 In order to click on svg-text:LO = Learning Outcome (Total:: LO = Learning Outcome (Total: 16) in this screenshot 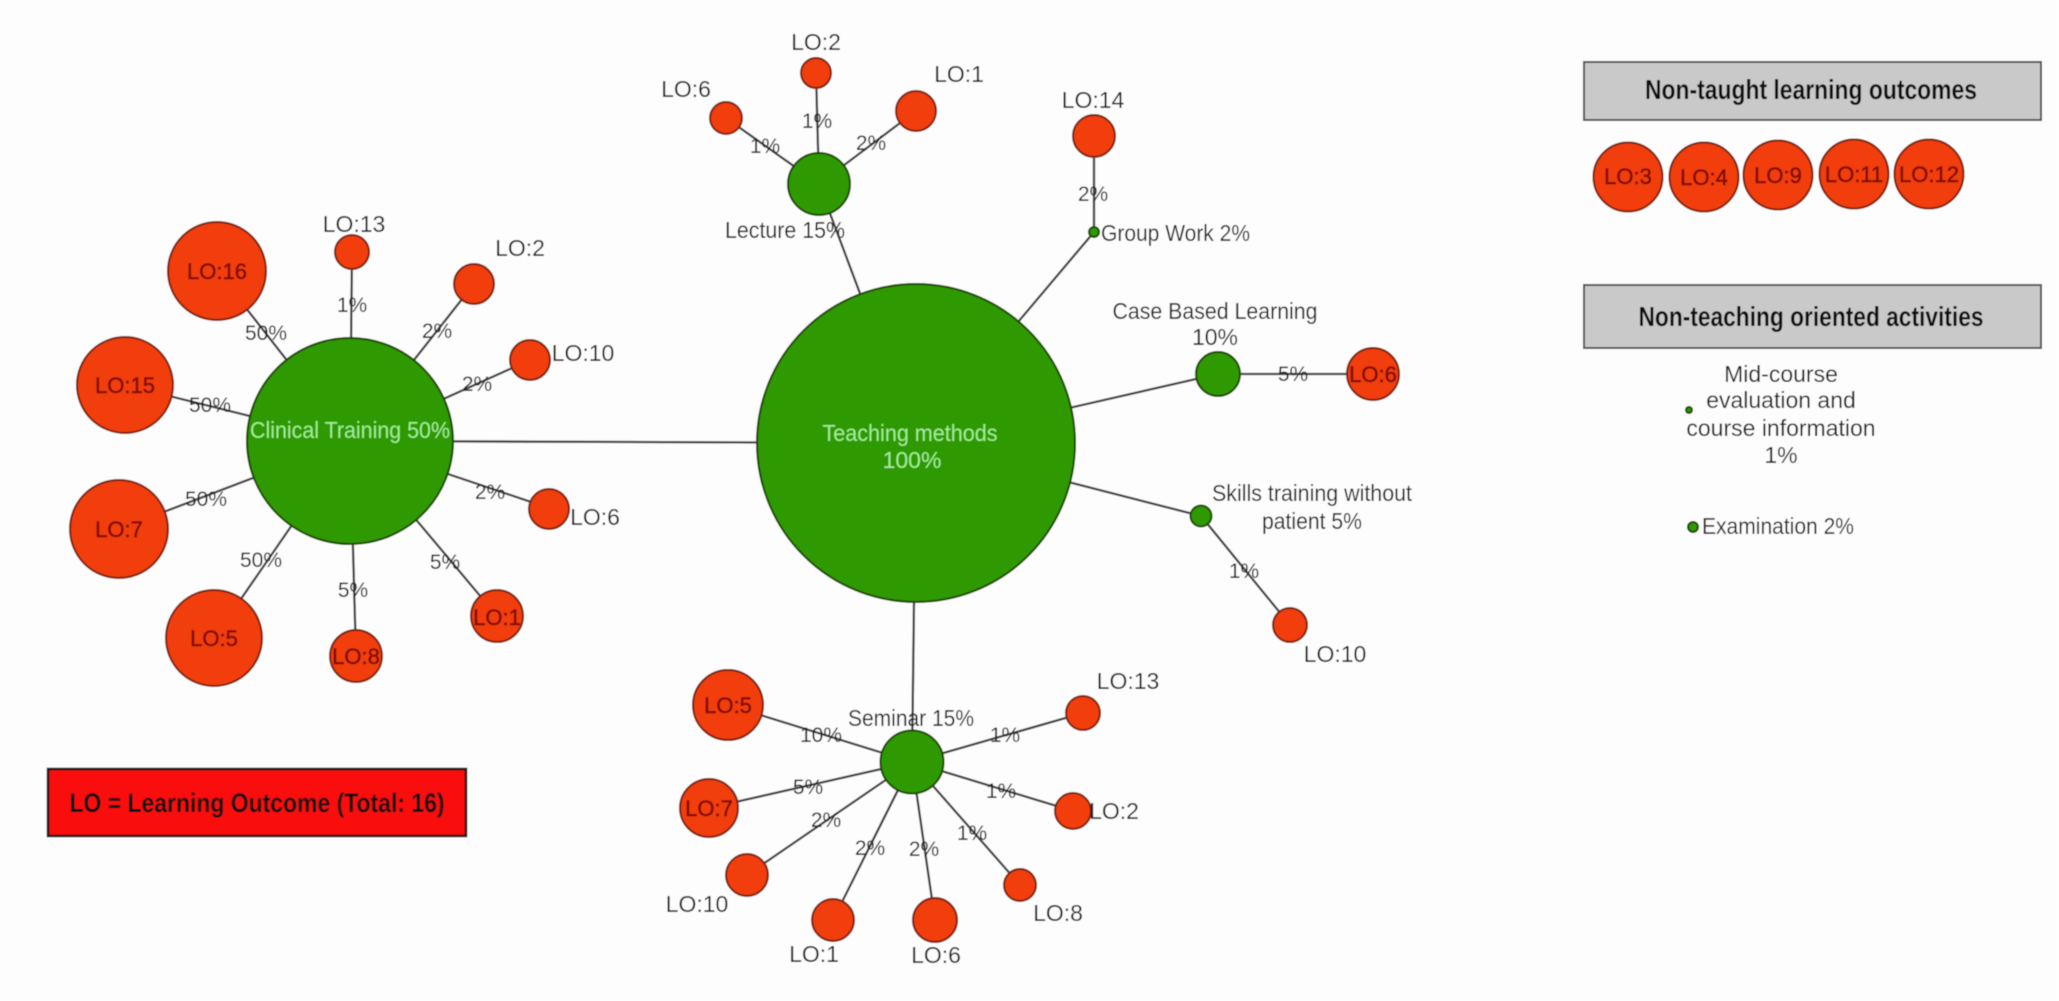, I will do `click(257, 803)`.